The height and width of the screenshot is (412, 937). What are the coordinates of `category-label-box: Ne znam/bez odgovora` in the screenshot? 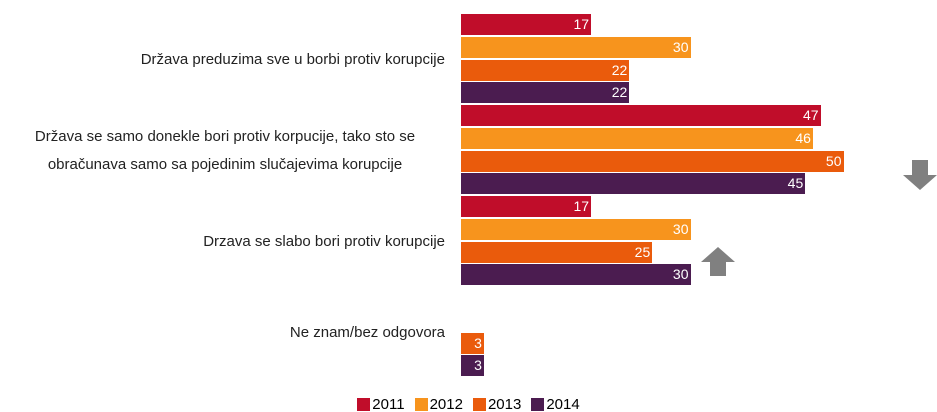 It's located at (225, 332).